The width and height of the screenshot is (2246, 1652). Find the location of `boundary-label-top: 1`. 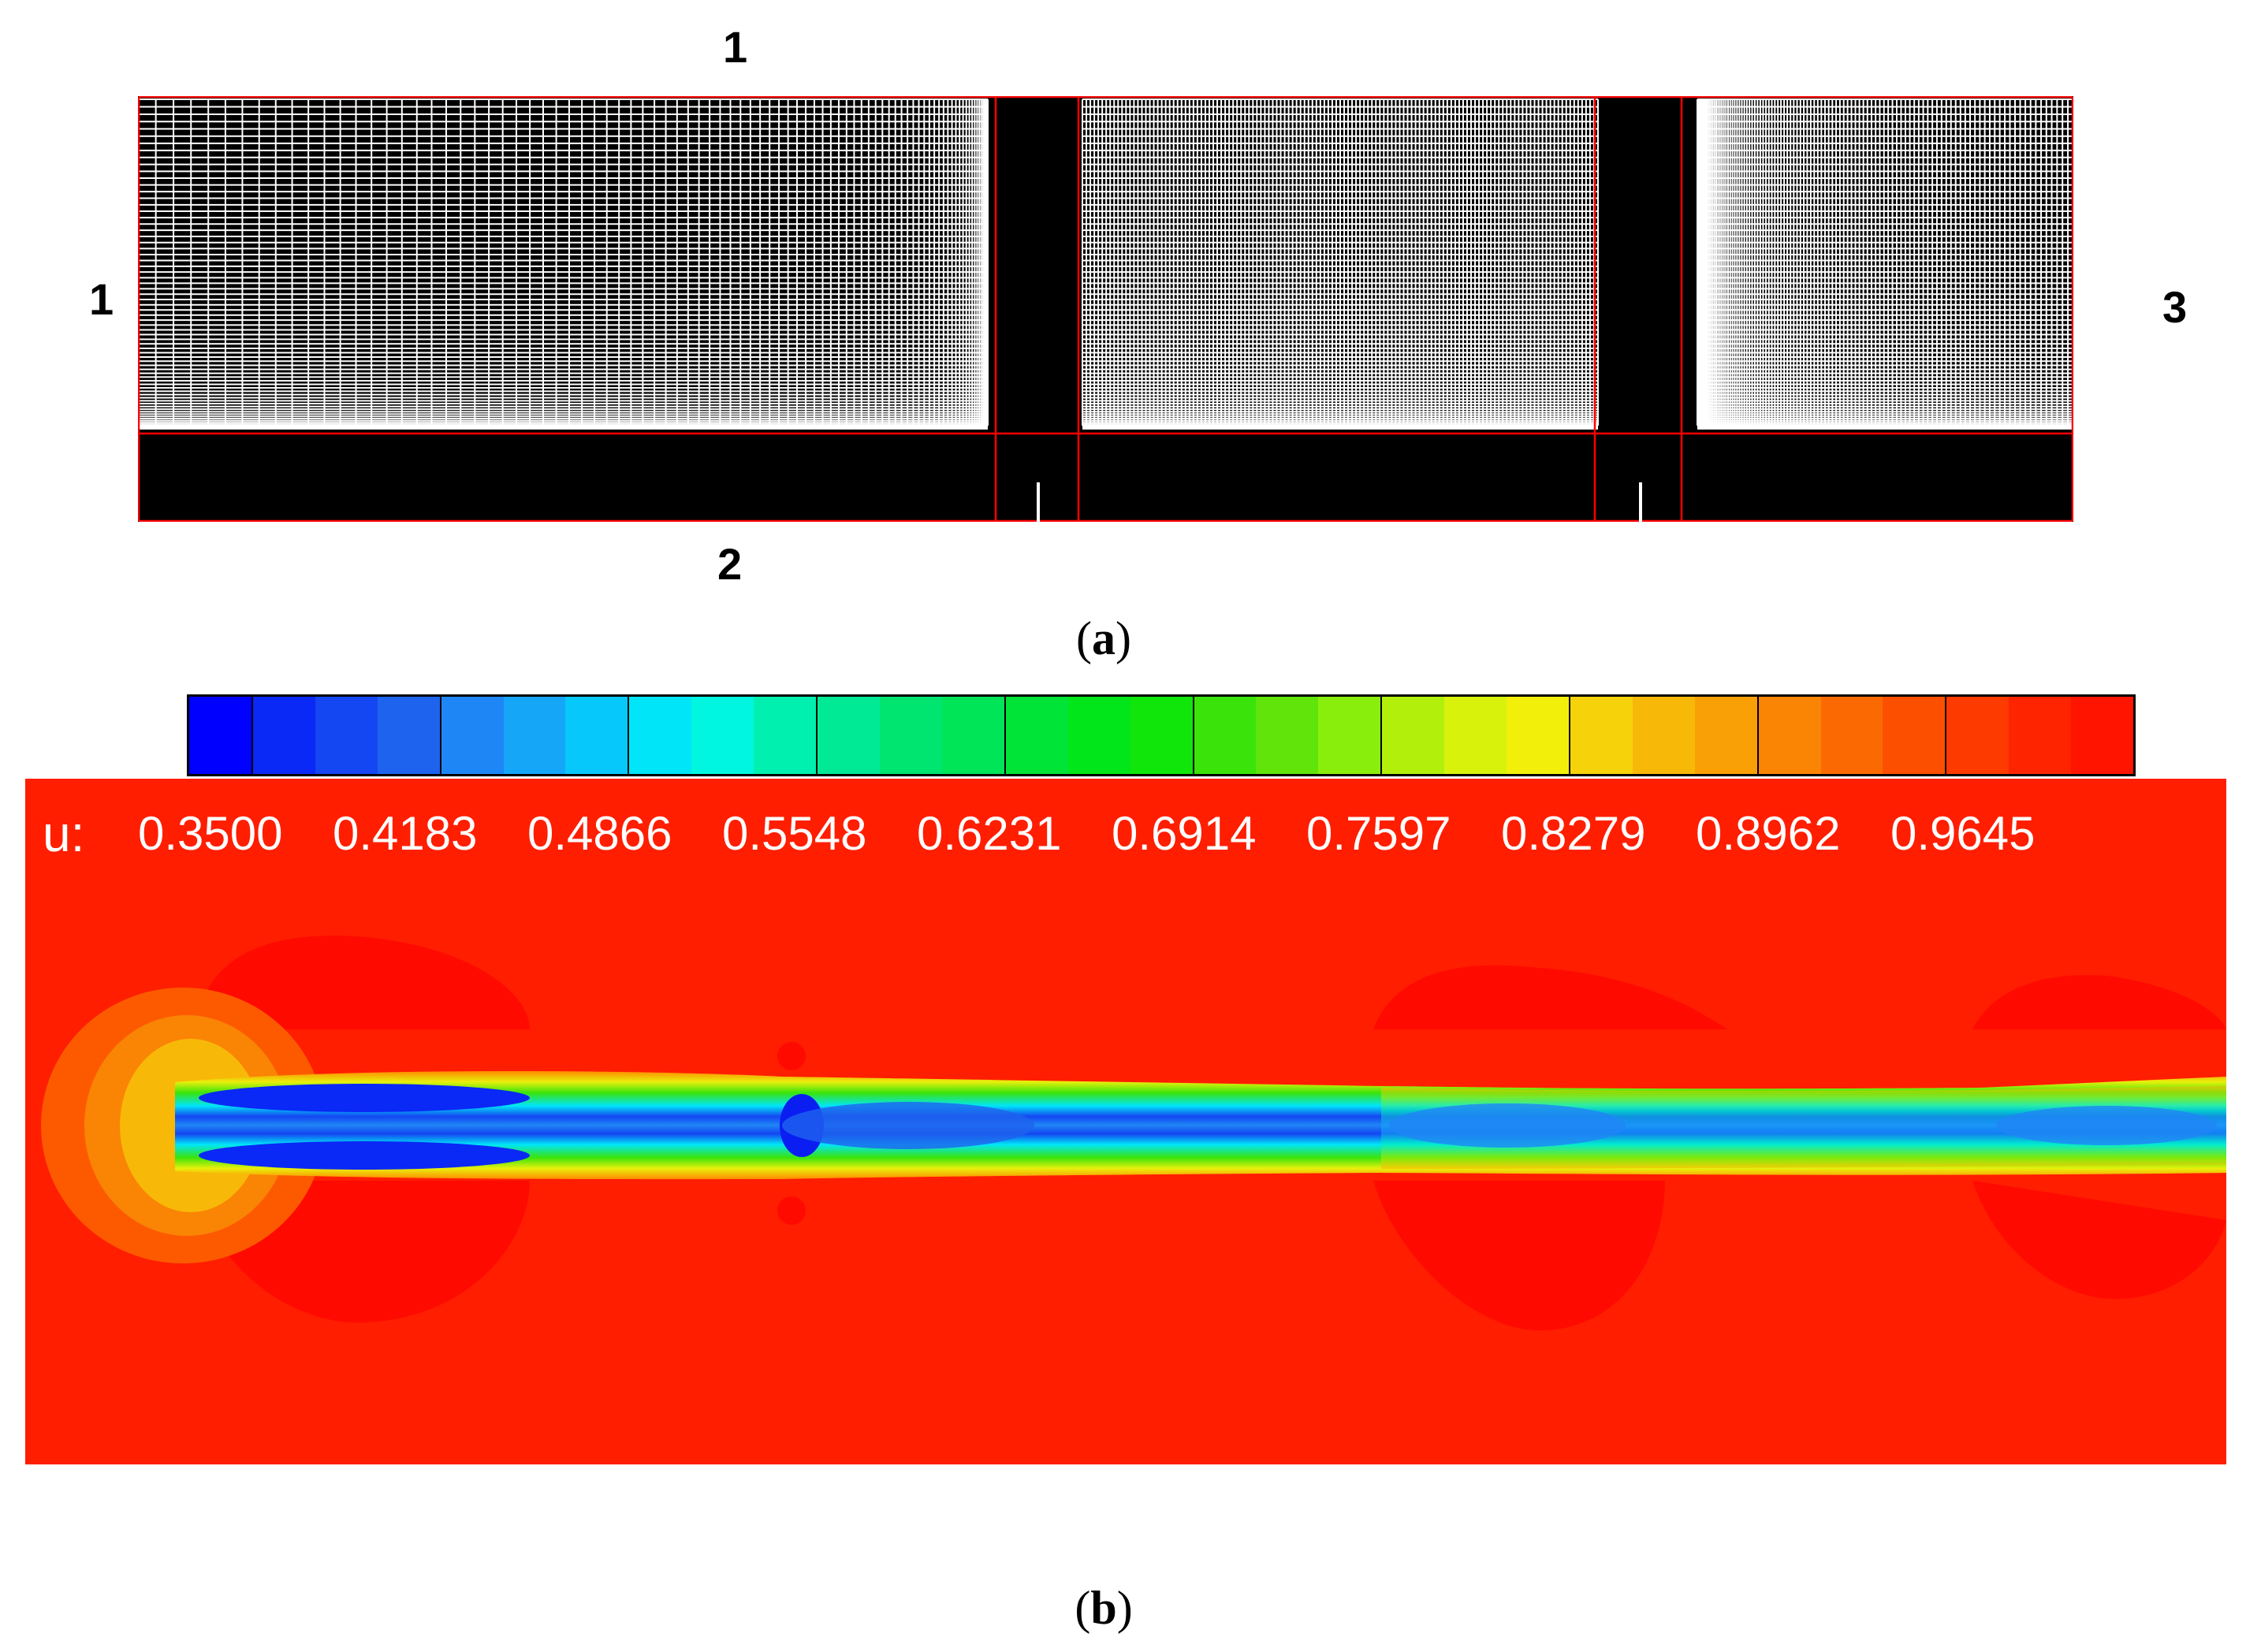

boundary-label-top: 1 is located at coordinates (736, 47).